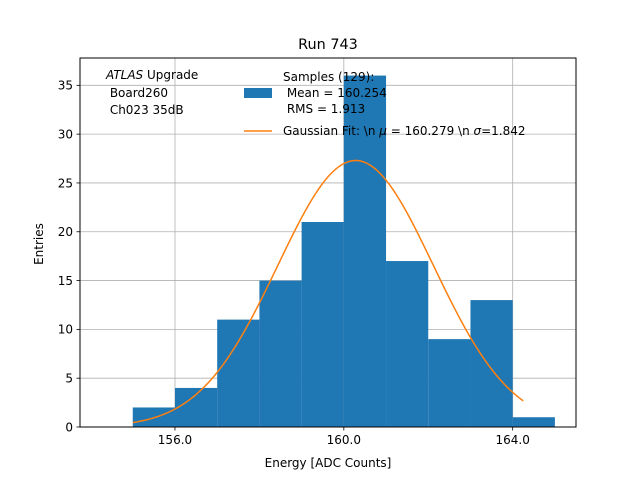 Image resolution: width=640 pixels, height=484 pixels. Describe the element at coordinates (65, 86) in the screenshot. I see `y-tick-label-7: 35` at that location.